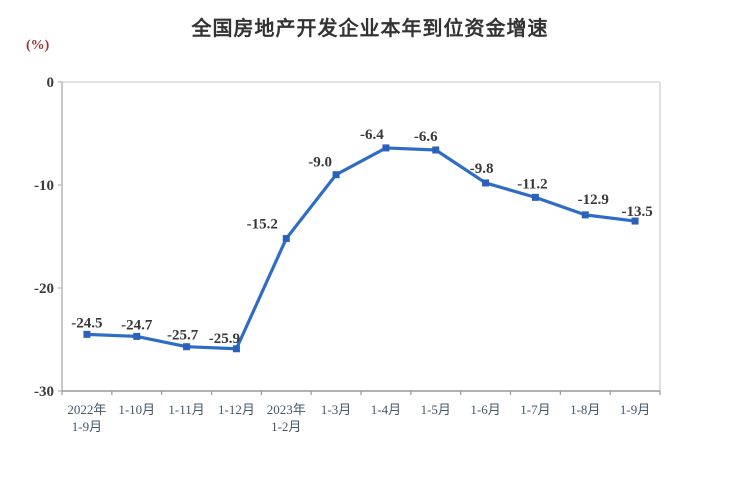  I want to click on data-point-label: -13.5, so click(636, 212).